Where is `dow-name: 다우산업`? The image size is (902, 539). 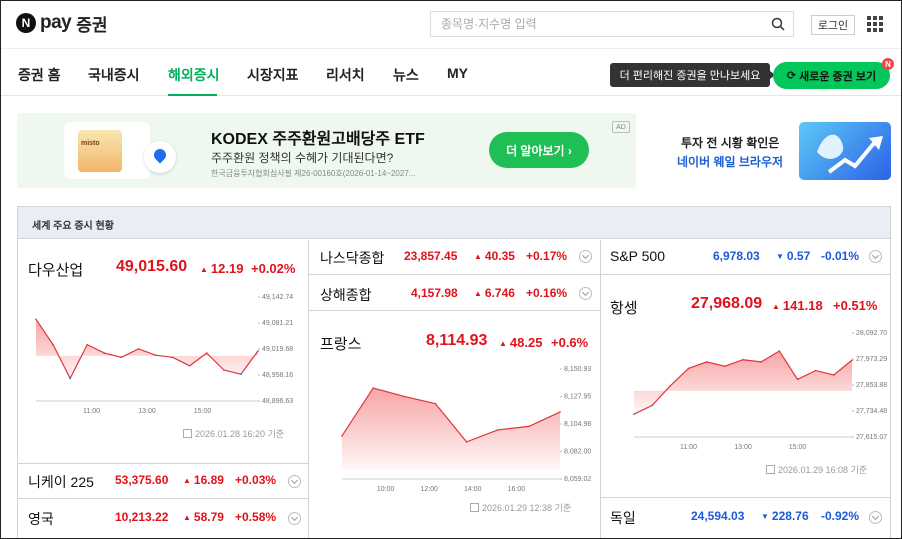
dow-name: 다우산업 is located at coordinates (56, 270).